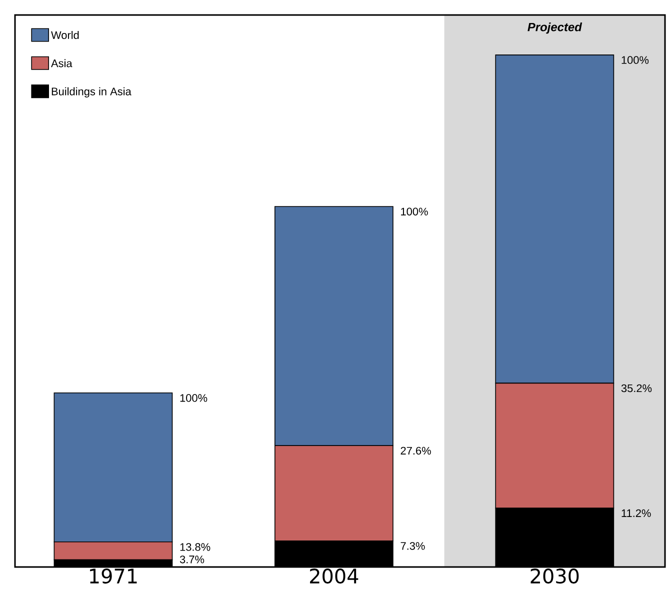 Image resolution: width=668 pixels, height=598 pixels. What do you see at coordinates (554, 576) in the screenshot?
I see `x-tick-label: 2030` at bounding box center [554, 576].